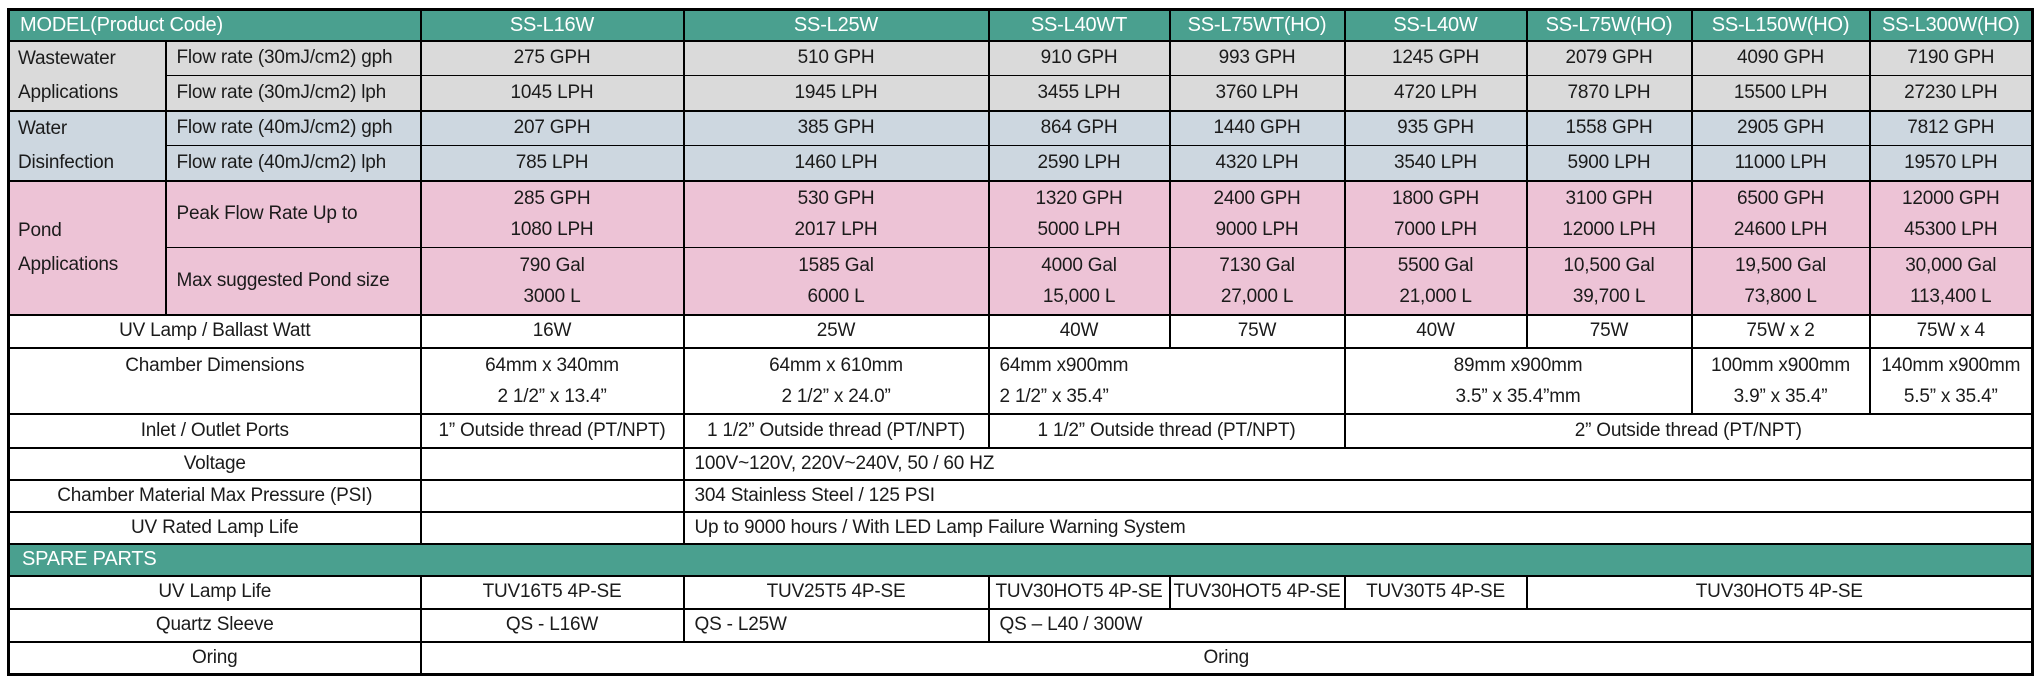 Image resolution: width=2039 pixels, height=684 pixels. What do you see at coordinates (1257, 331) in the screenshot?
I see `lamp-watt-cell: 75W` at bounding box center [1257, 331].